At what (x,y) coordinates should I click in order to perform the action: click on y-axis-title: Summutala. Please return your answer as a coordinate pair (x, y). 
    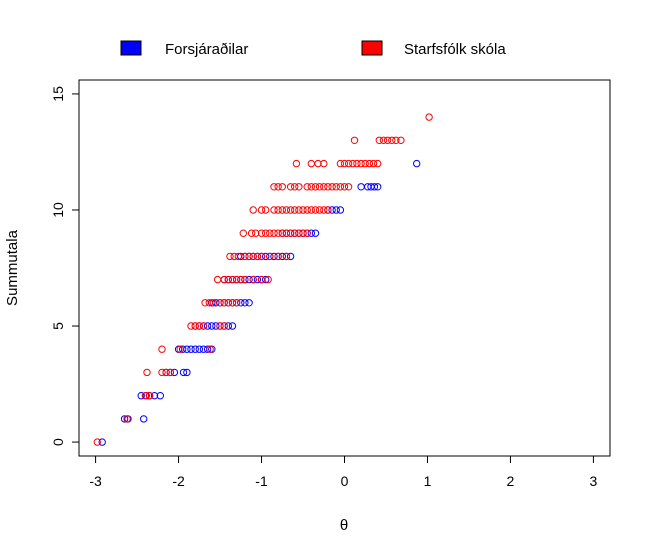
    Looking at the image, I should click on (12, 267).